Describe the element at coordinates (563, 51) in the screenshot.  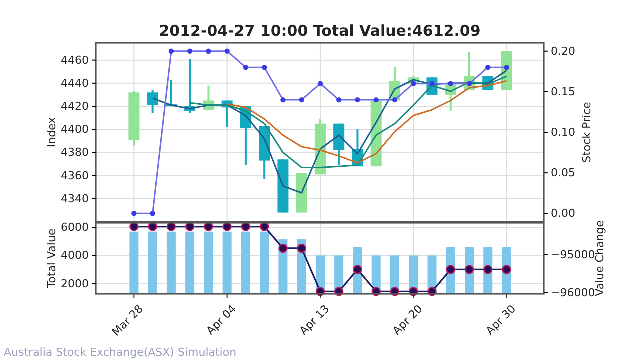
I see `y2-tick-label: 0.20` at that location.